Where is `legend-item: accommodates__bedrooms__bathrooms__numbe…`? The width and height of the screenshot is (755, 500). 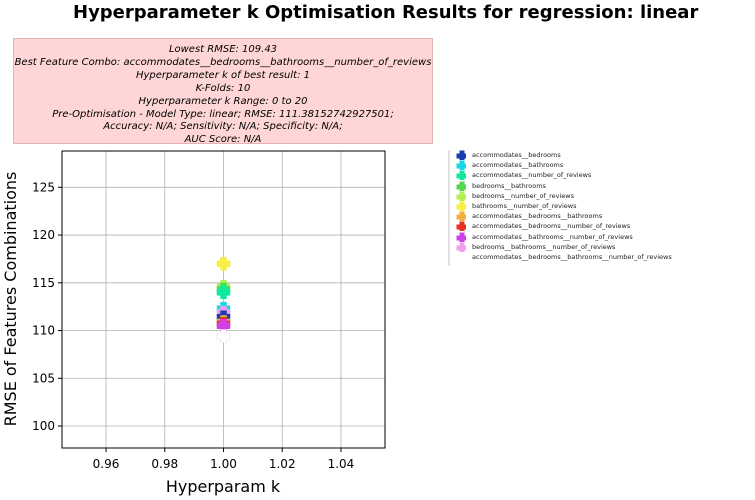
legend-item: accommodates__bedrooms__bathrooms__numbe… is located at coordinates (560, 257).